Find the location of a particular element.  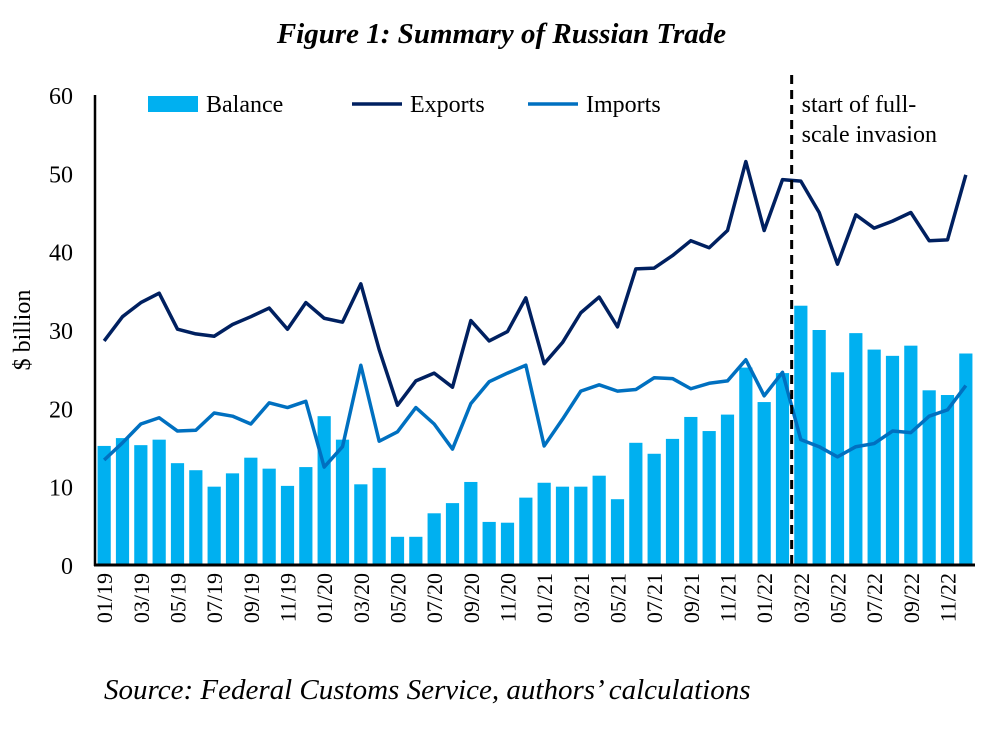

x-tick-label: 11/20 is located at coordinates (508, 597).